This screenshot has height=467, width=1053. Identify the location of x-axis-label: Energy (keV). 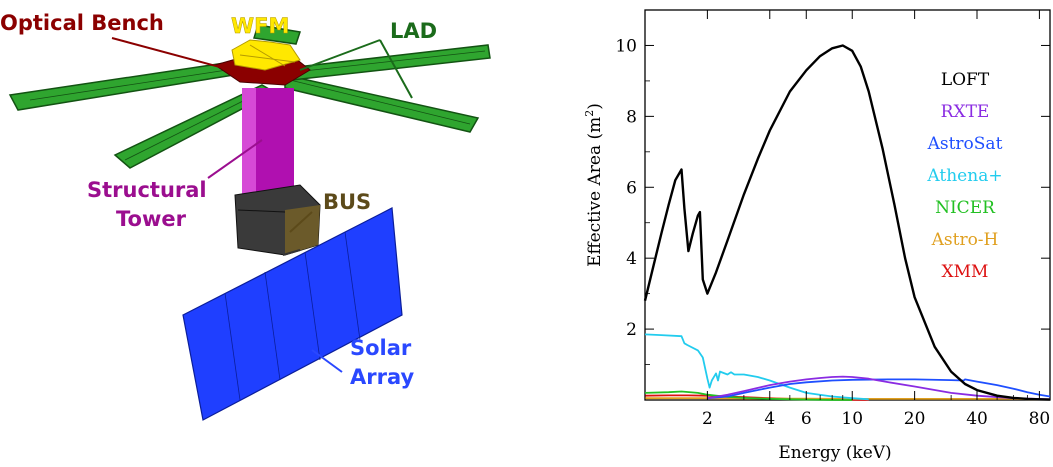
(834, 453).